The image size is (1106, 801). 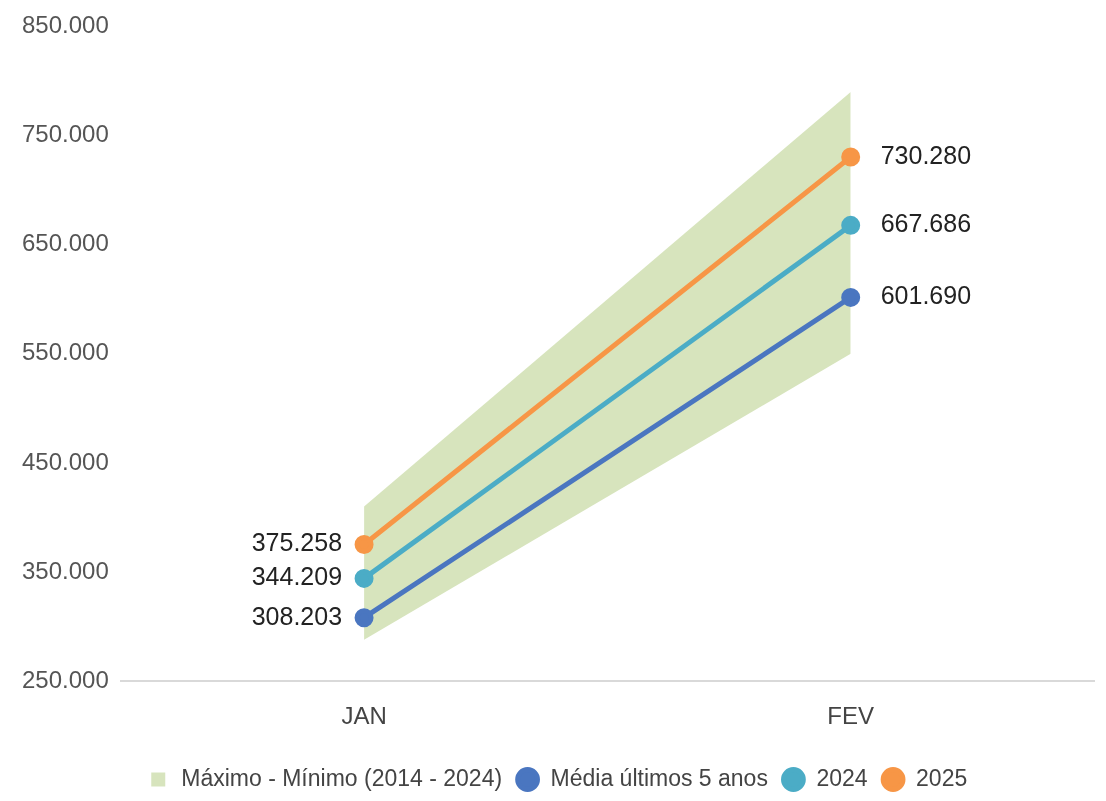 What do you see at coordinates (65, 461) in the screenshot?
I see `y-tick-label: 450.000` at bounding box center [65, 461].